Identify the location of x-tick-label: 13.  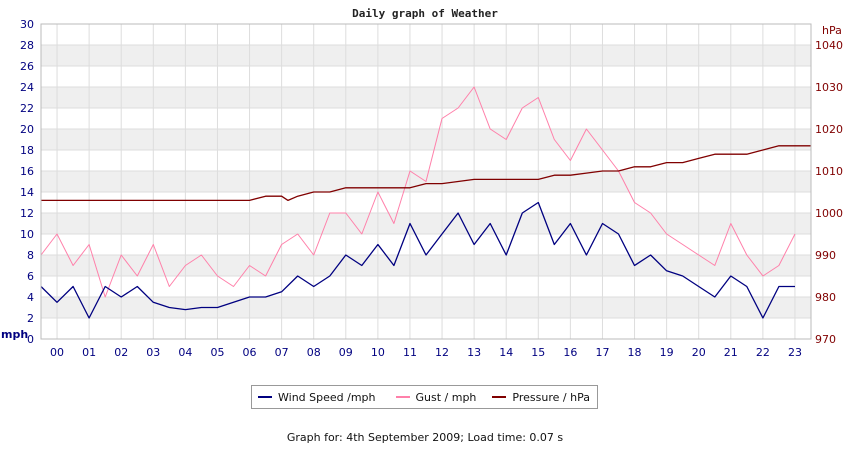
(474, 352).